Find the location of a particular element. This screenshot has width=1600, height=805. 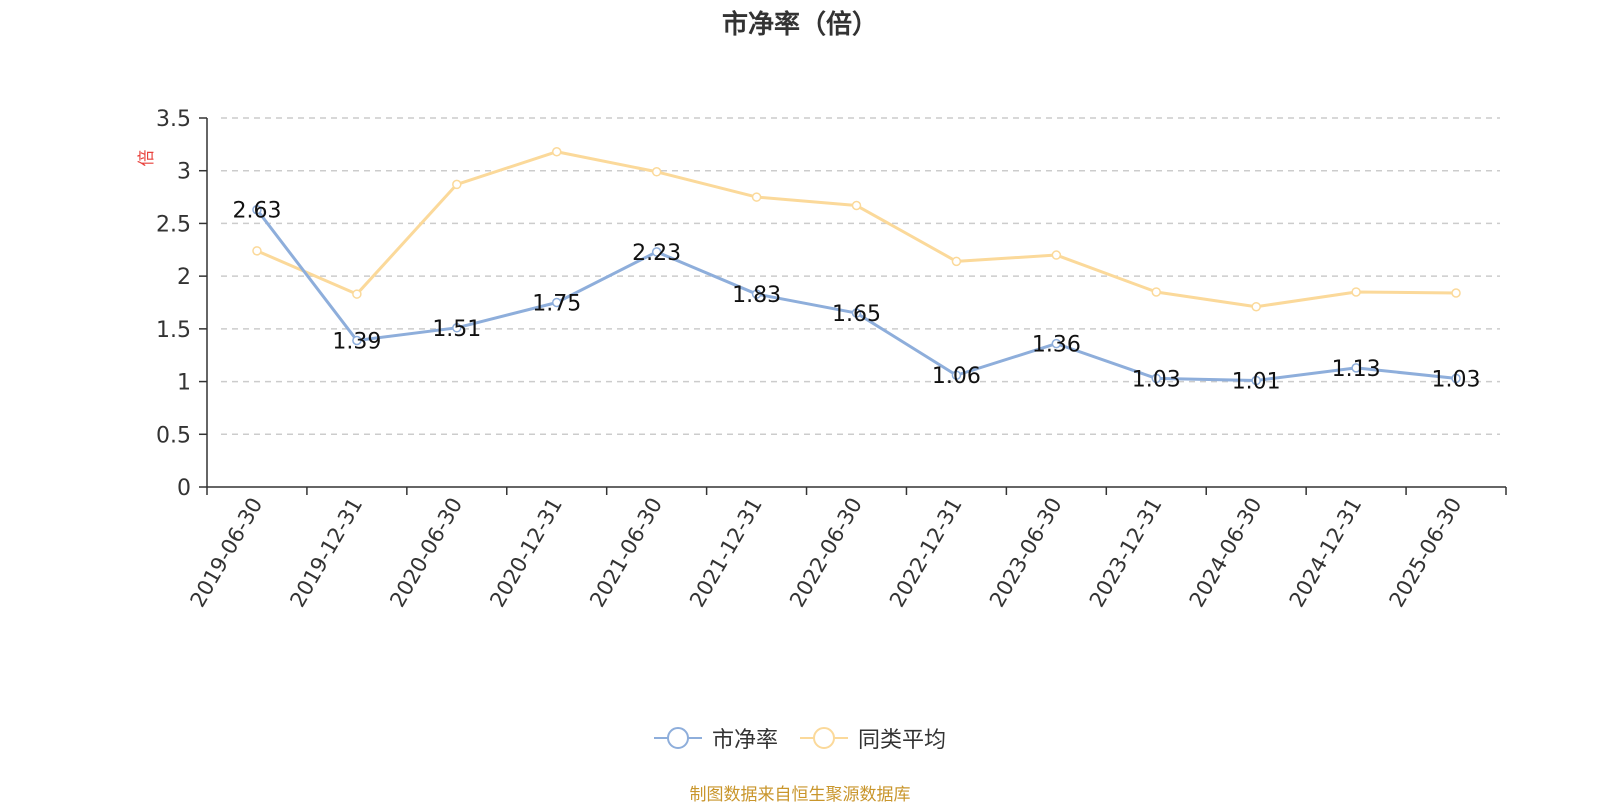

data-label: 1.51 is located at coordinates (456, 329).